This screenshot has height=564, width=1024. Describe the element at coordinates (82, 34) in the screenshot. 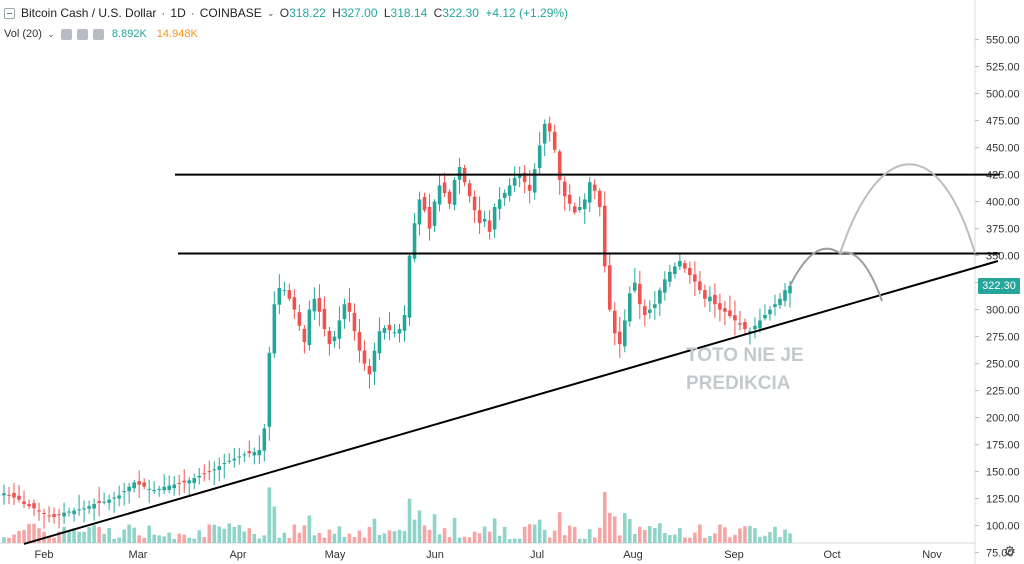

I see `settings-icon` at that location.